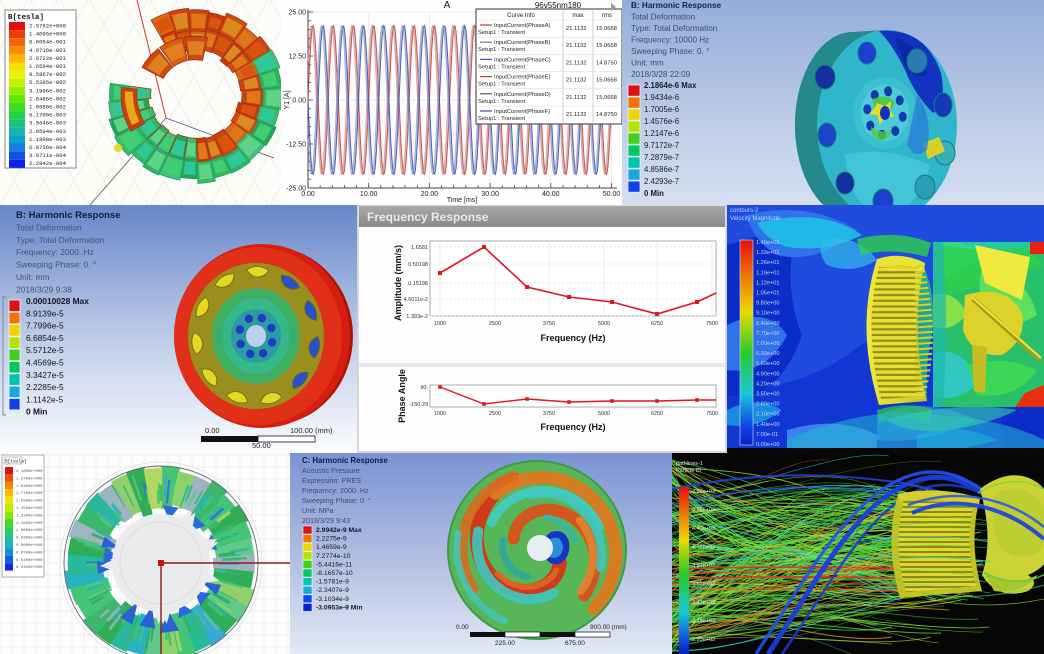 Image resolution: width=1044 pixels, height=654 pixels. What do you see at coordinates (331, 547) in the screenshot?
I see `svg-text: 1.4659e-9` at bounding box center [331, 547].